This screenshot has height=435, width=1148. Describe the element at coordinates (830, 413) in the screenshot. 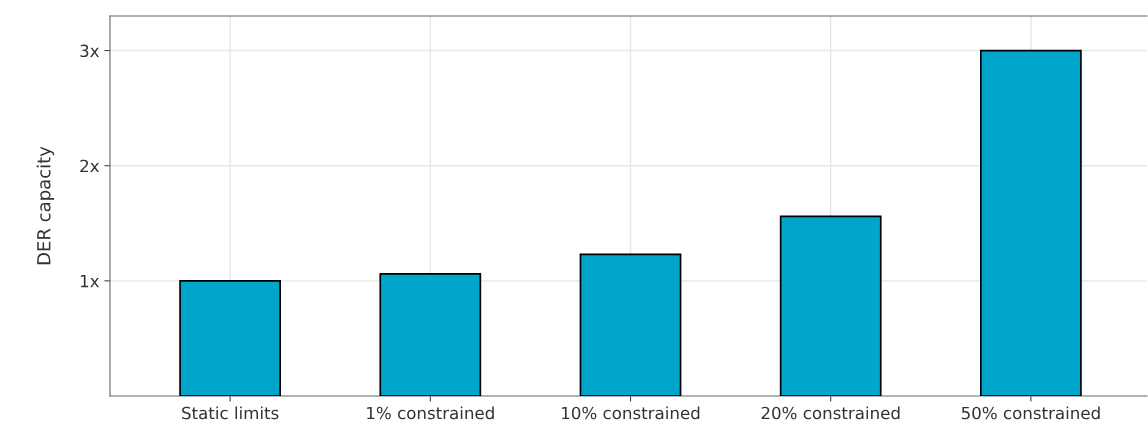

I see `x-tick-label: 20% constrained` at that location.